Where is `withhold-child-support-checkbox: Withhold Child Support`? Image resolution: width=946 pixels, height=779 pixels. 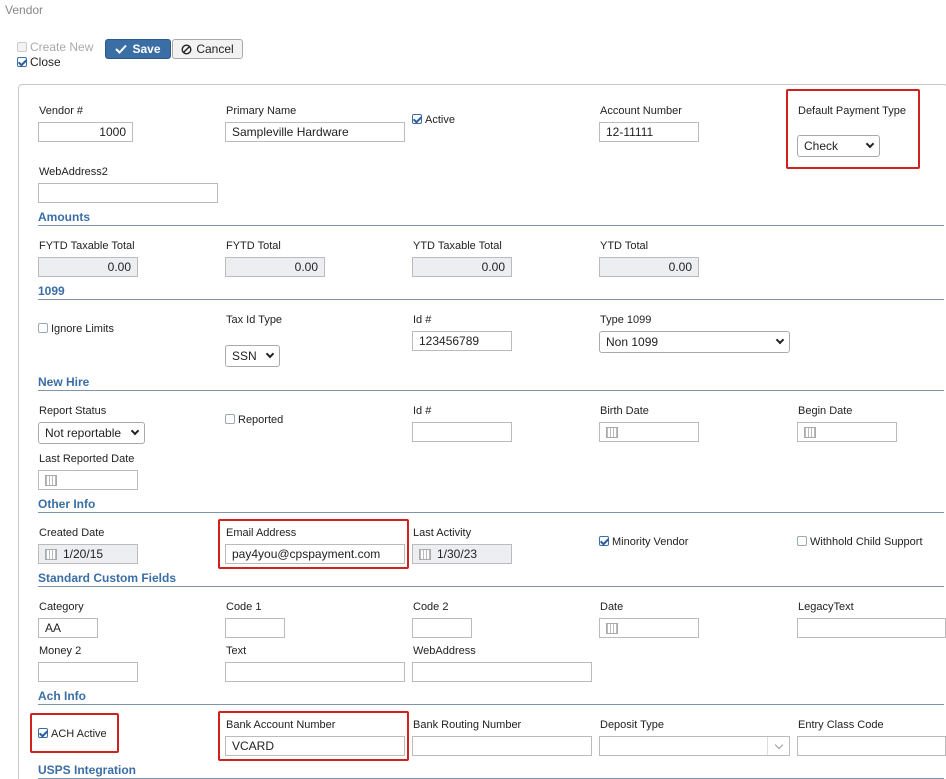
withhold-child-support-checkbox: Withhold Child Support is located at coordinates (860, 542).